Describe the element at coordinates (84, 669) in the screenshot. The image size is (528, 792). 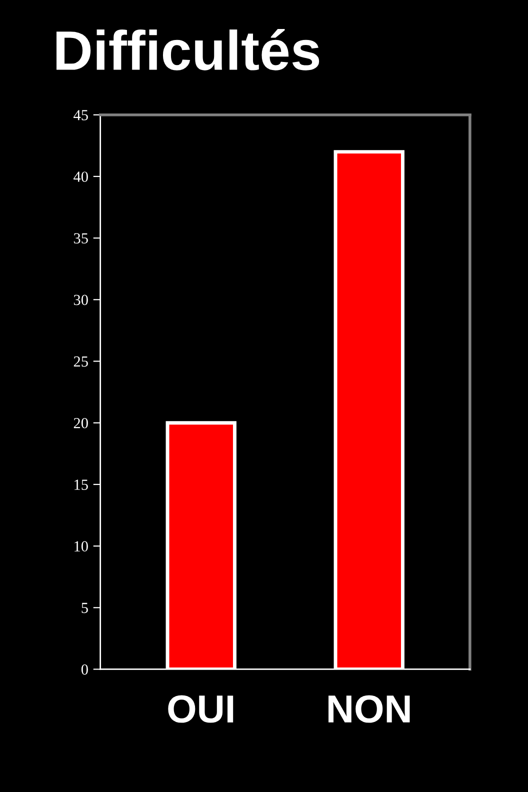
I see `y-tick-label: 0` at that location.